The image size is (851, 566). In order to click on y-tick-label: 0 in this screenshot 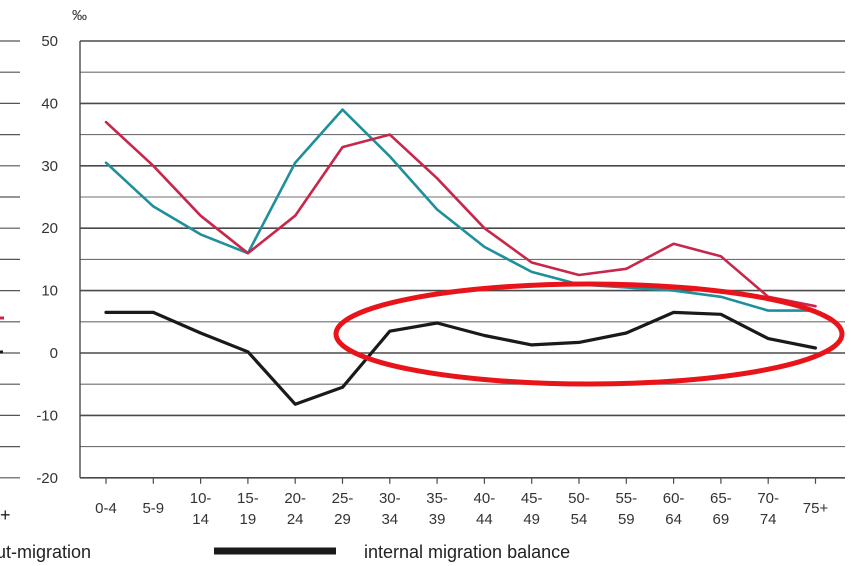, I will do `click(54, 353)`.